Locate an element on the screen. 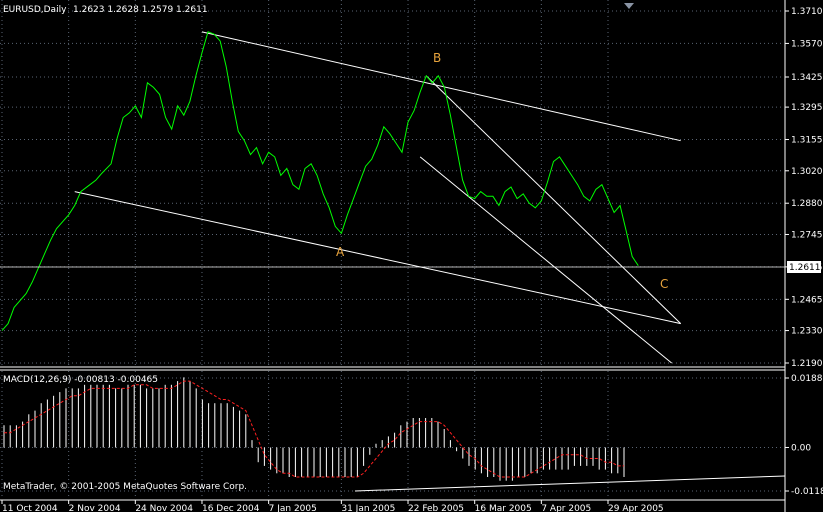 This screenshot has height=512, width=823. wave-label-b: B is located at coordinates (437, 58).